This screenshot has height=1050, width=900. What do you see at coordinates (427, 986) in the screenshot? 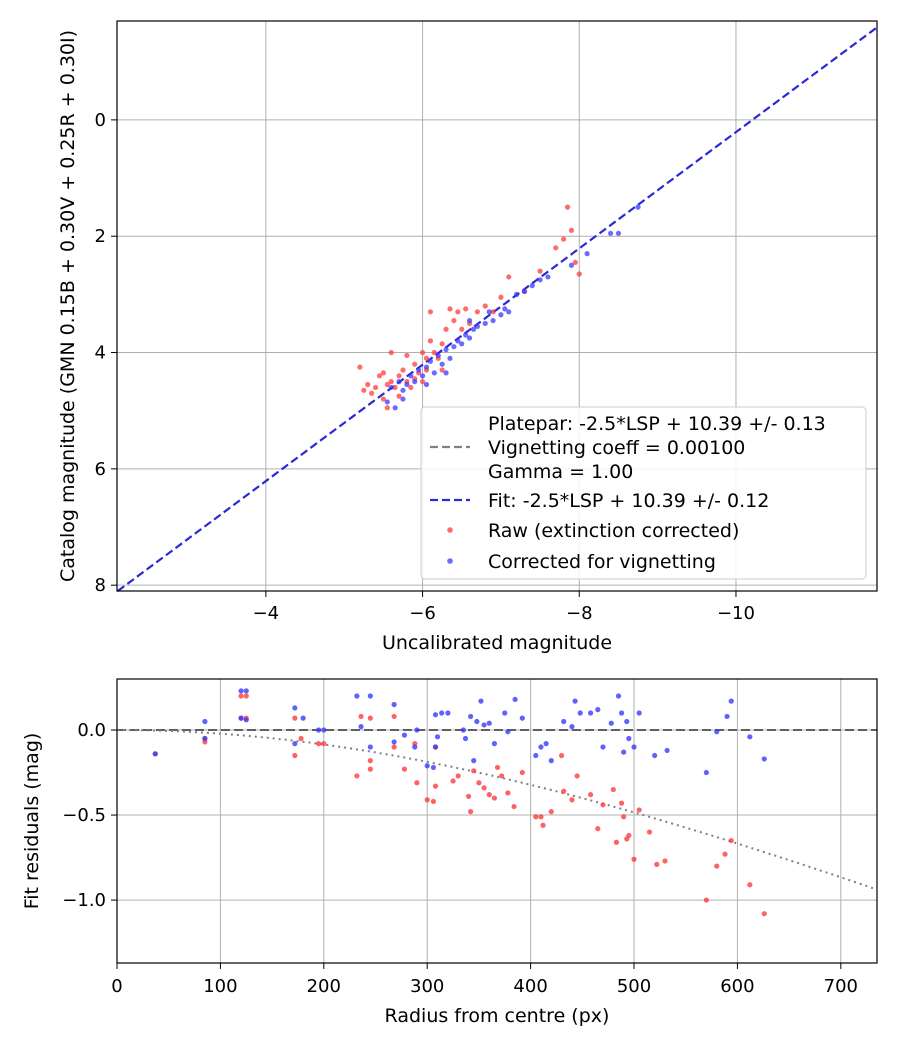
I see `bottom-x-tick-label: 300` at bounding box center [427, 986].